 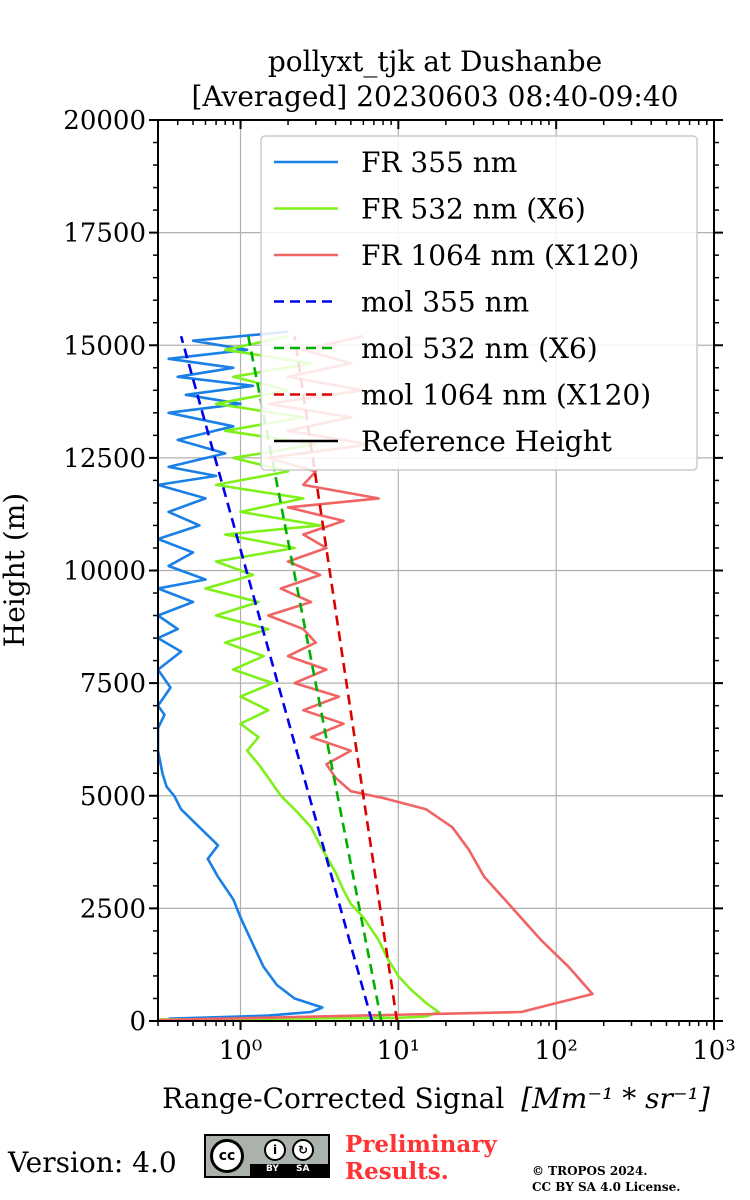 I want to click on y-tick-label: 5000, so click(x=113, y=797).